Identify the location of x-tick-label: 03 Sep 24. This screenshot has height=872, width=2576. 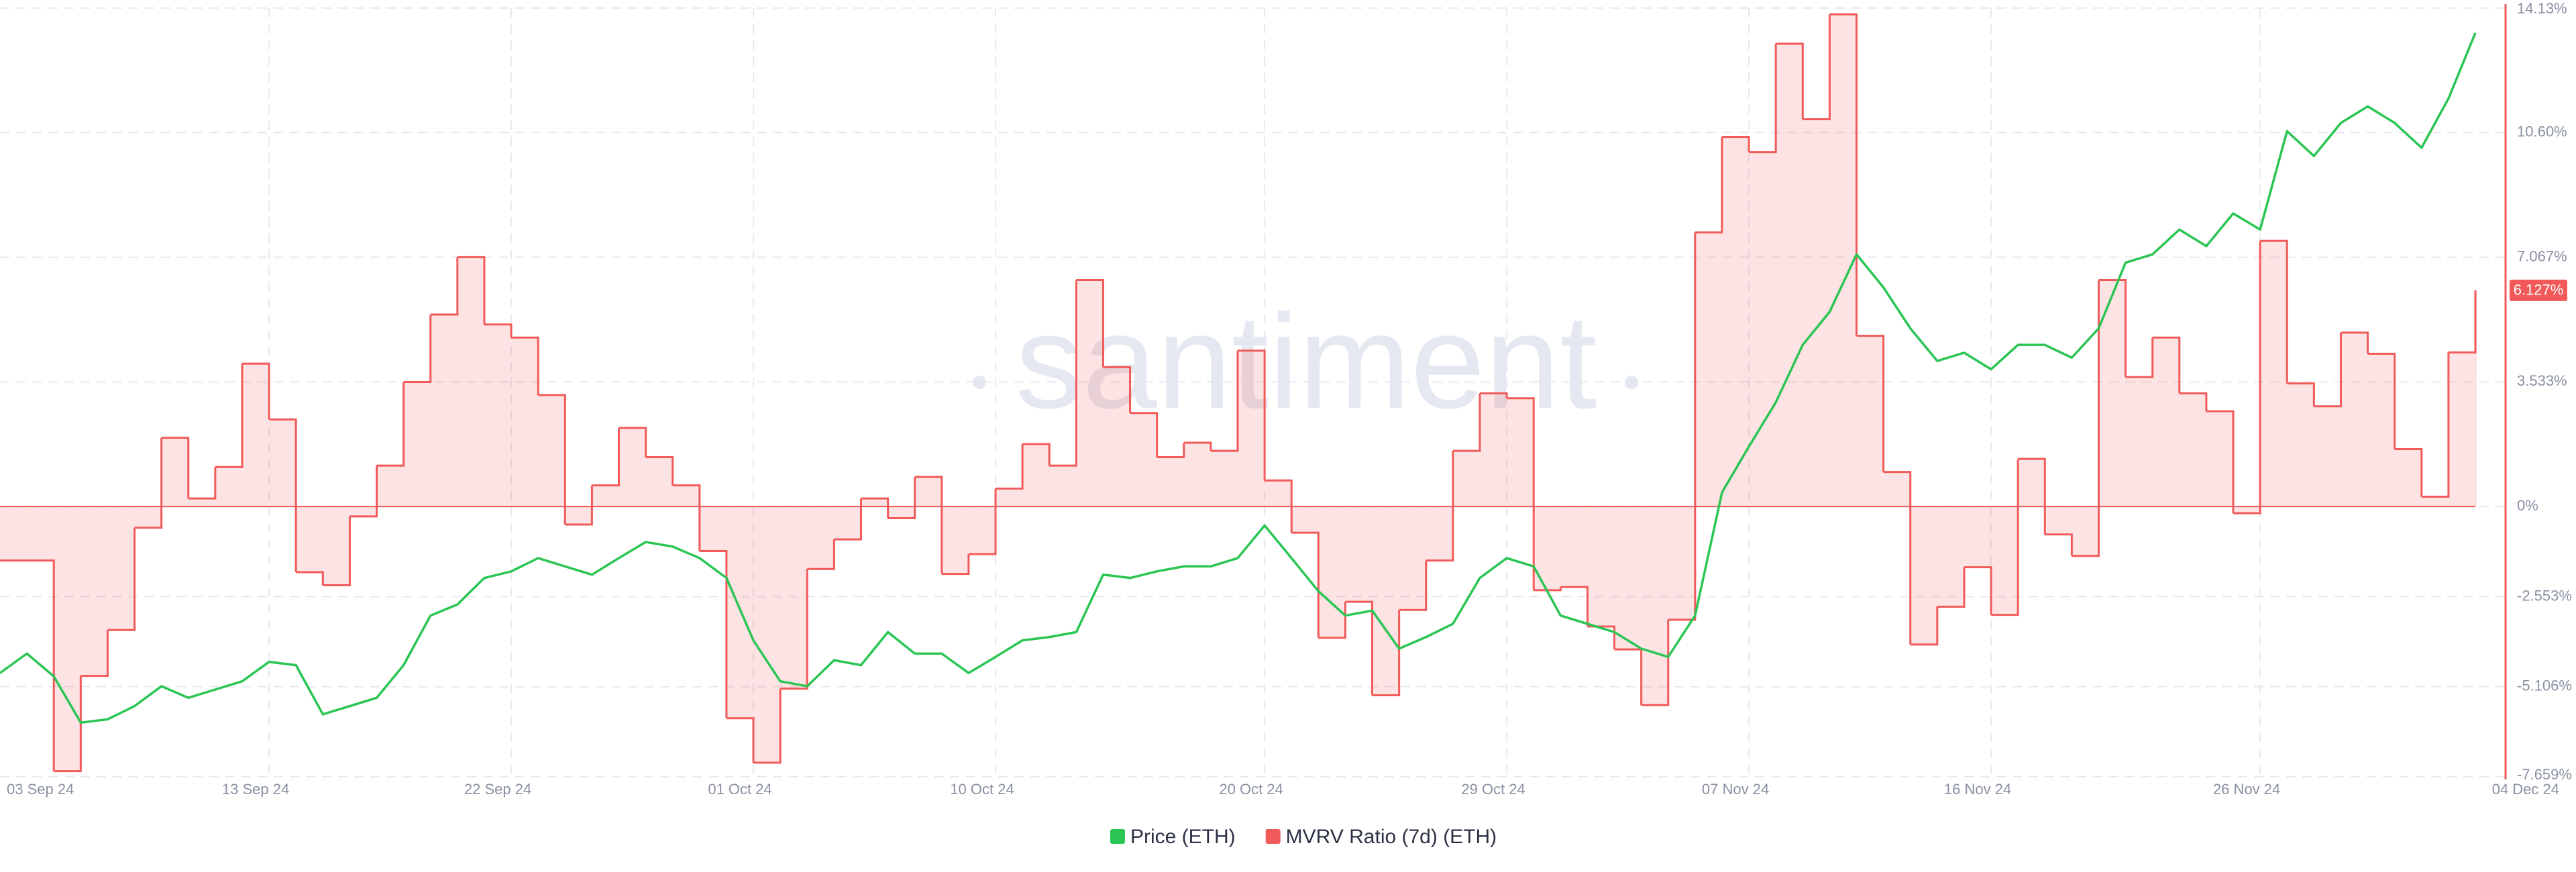
(40, 790).